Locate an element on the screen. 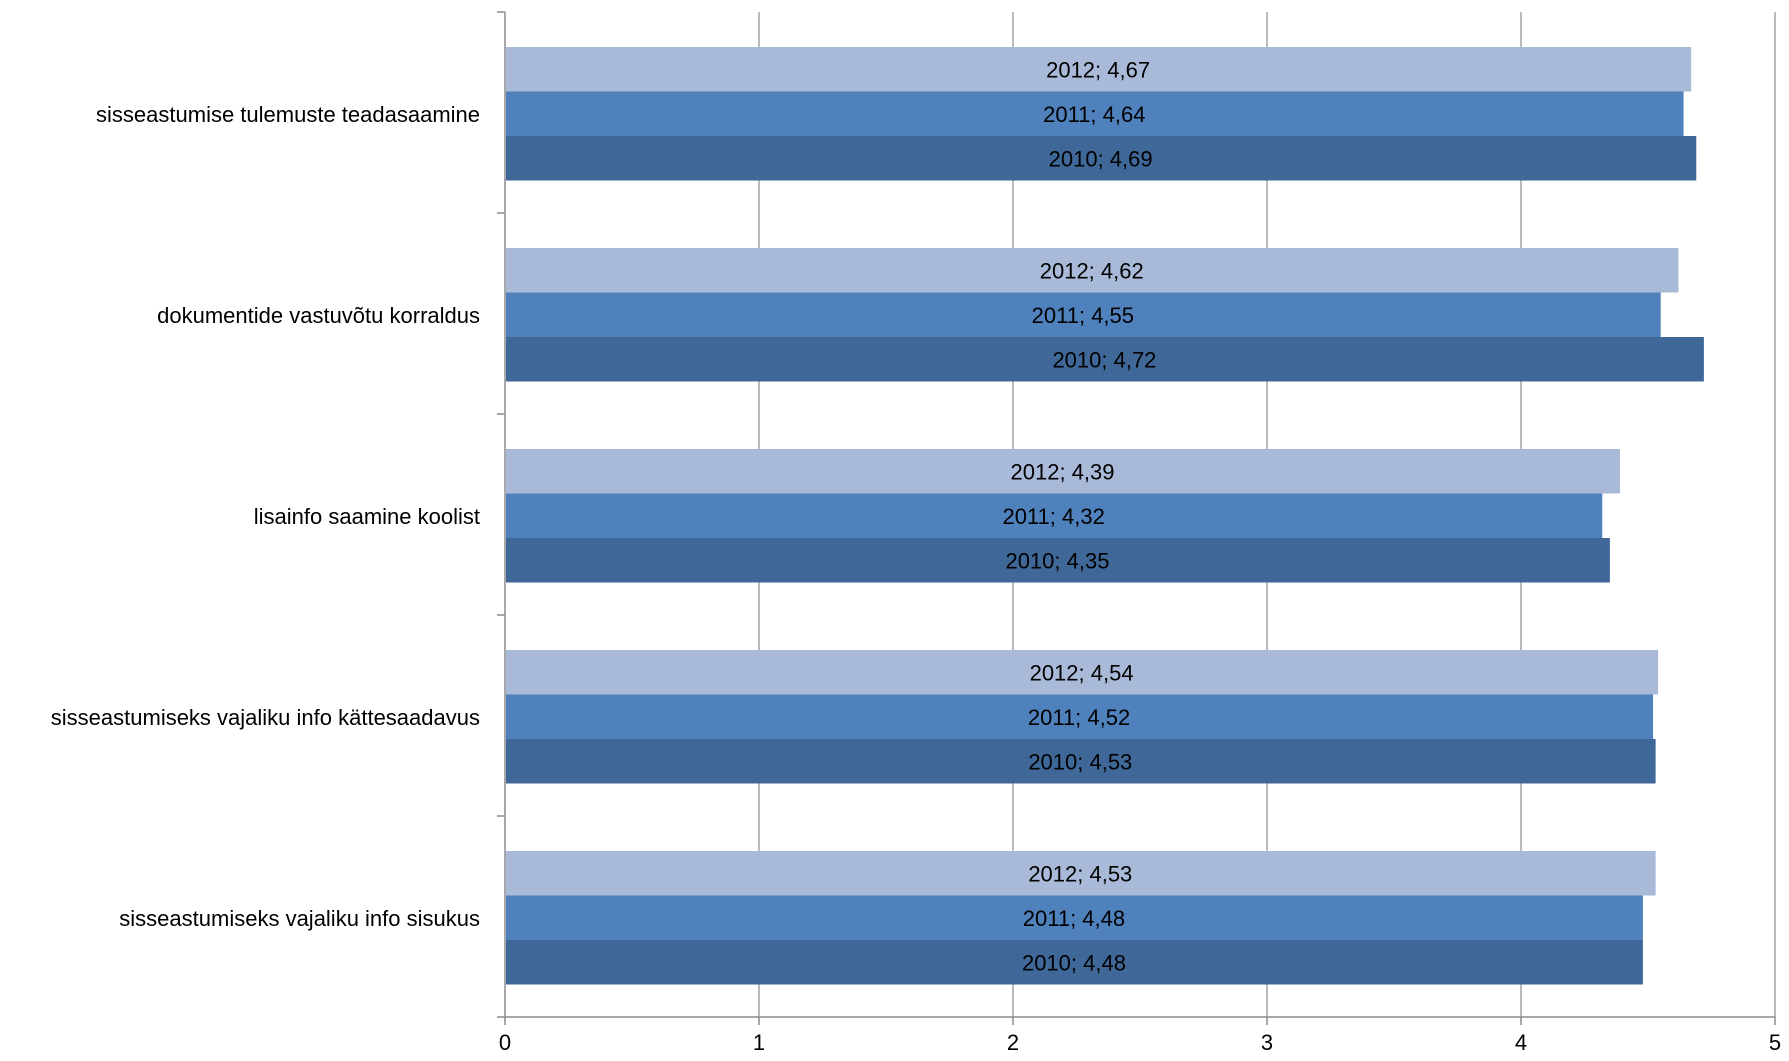  category-label-4: sisseastumiseks vajaliku info sisukus is located at coordinates (299, 918).